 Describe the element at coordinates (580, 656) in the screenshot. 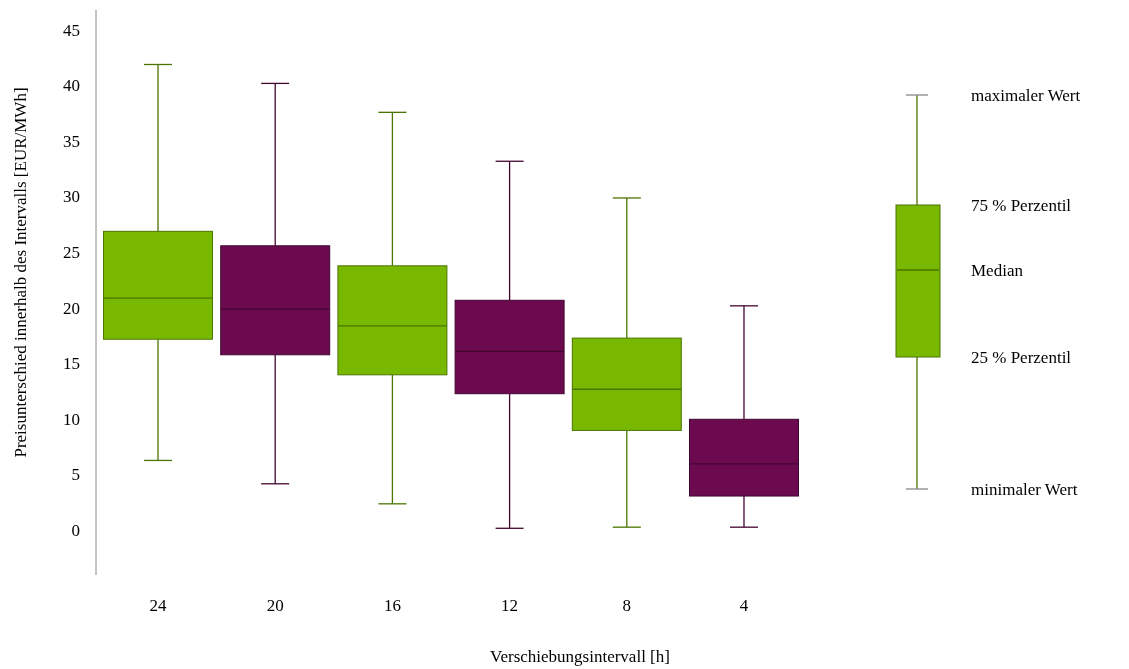

I see `x-axis-title: Verschiebungsintervall [h]` at that location.